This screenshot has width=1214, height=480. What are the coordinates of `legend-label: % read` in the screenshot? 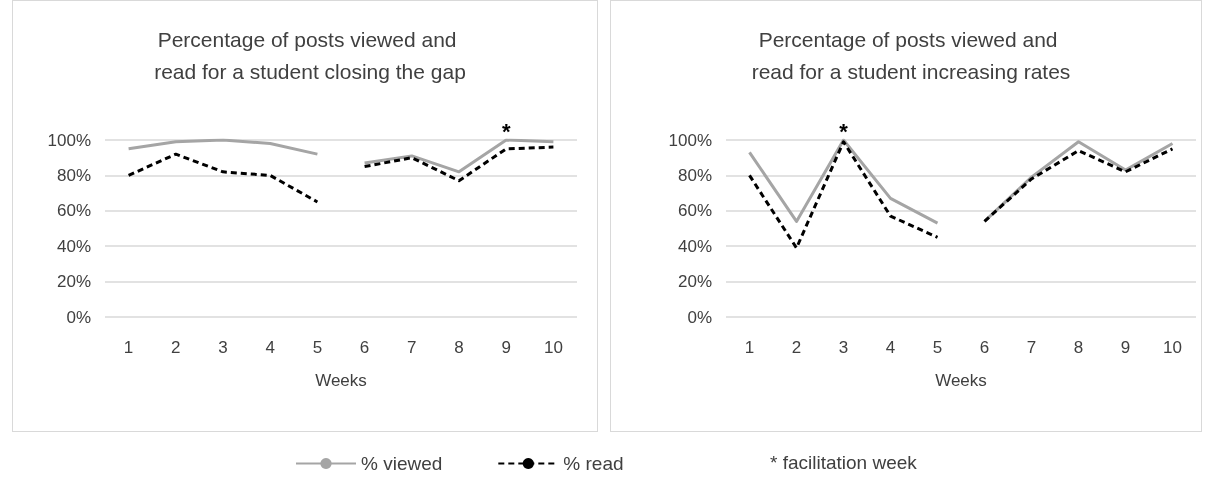 It's located at (593, 463).